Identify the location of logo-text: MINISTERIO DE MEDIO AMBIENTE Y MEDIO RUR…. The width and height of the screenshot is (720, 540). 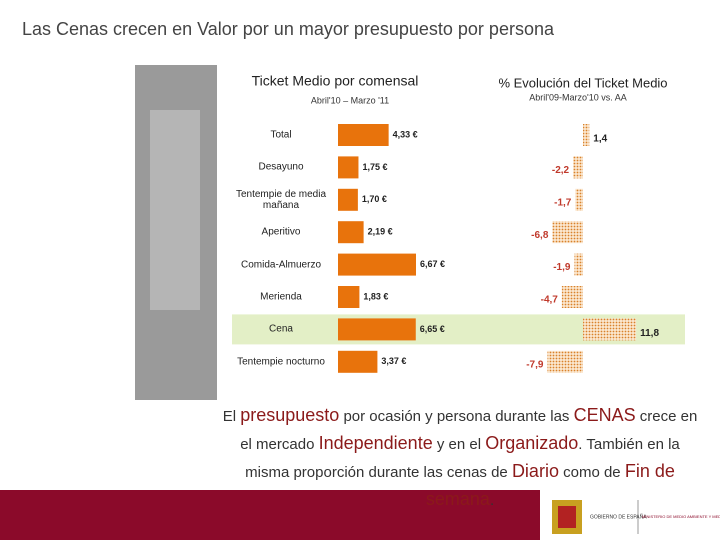
(681, 516).